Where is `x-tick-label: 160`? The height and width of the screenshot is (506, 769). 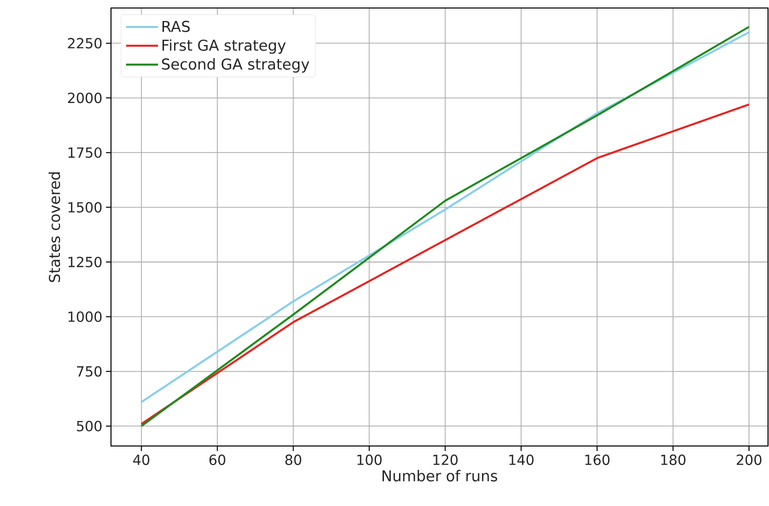
x-tick-label: 160 is located at coordinates (597, 460).